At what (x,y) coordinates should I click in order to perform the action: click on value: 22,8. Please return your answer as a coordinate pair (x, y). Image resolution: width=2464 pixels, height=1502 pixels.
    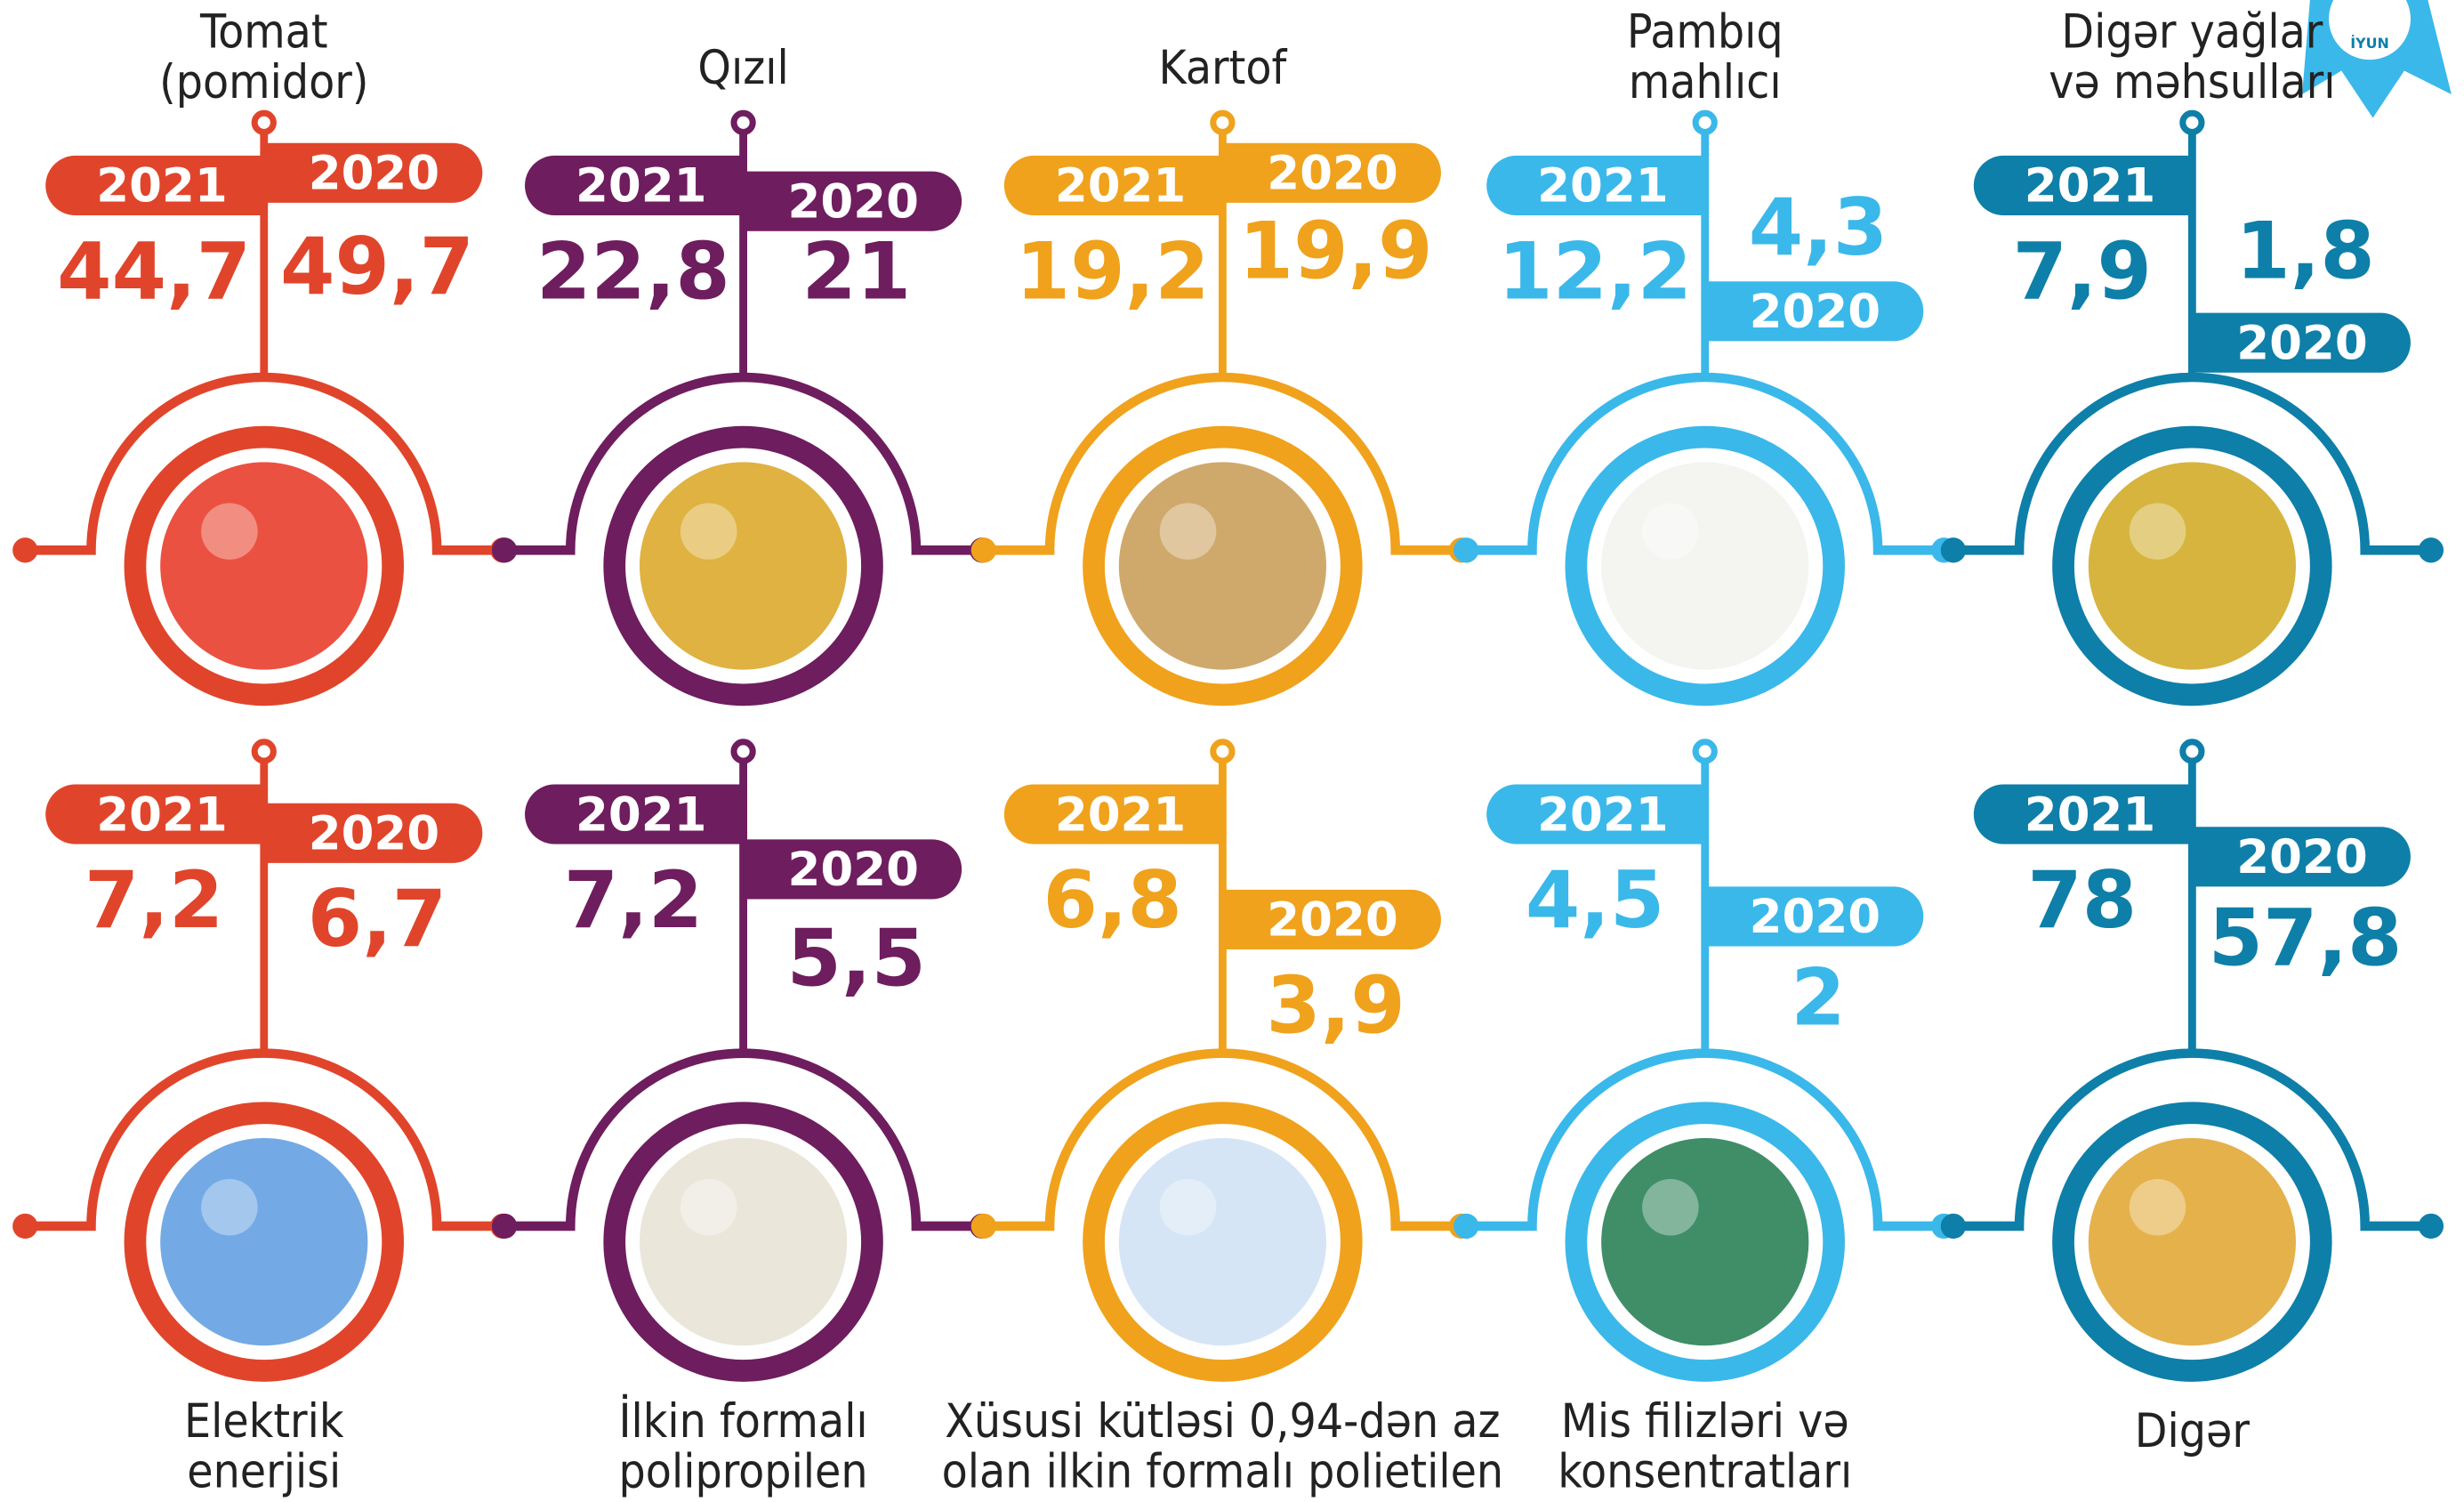
    Looking at the image, I should click on (633, 271).